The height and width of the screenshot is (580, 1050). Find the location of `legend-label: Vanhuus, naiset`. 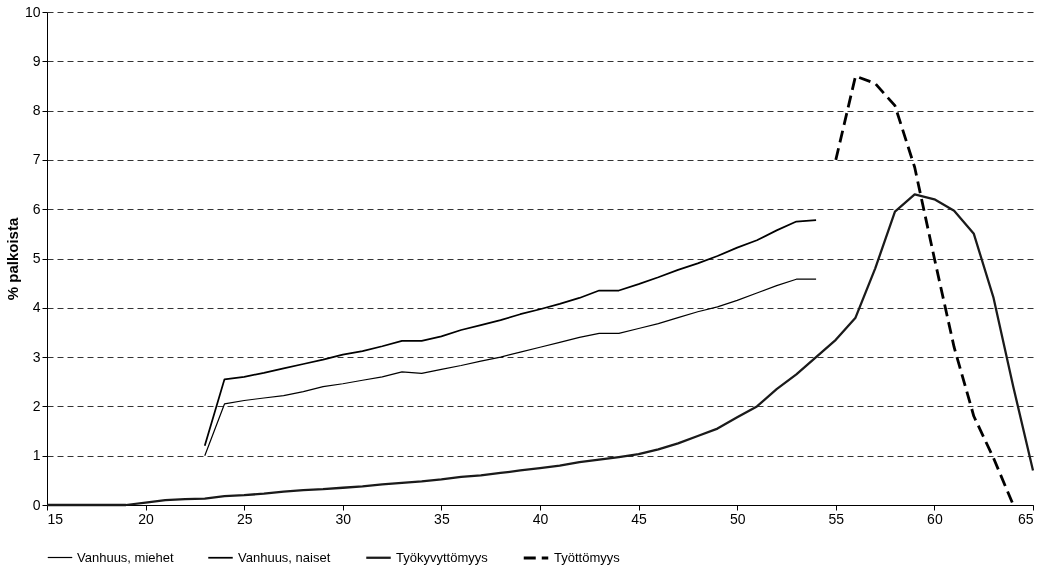

legend-label: Vanhuus, naiset is located at coordinates (284, 557).